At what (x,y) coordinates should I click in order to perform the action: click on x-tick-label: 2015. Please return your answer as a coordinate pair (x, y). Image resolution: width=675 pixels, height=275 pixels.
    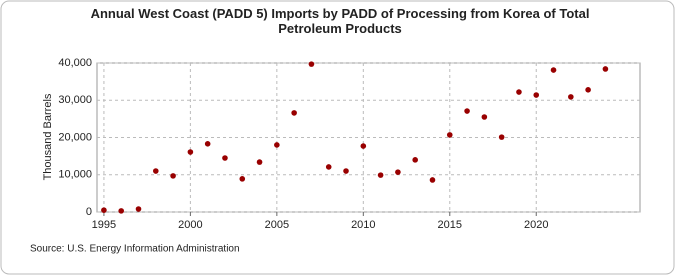
    Looking at the image, I should click on (450, 225).